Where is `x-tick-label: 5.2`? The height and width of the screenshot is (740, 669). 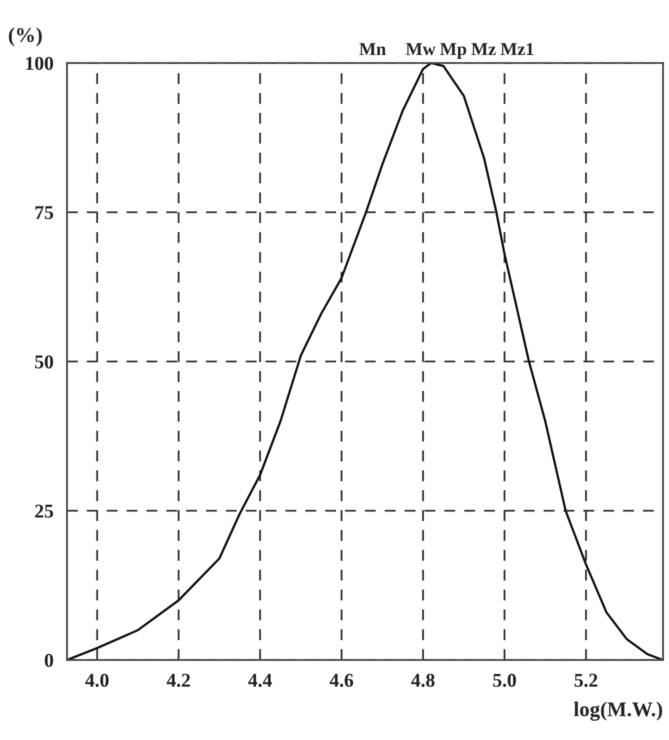 x-tick-label: 5.2 is located at coordinates (586, 680).